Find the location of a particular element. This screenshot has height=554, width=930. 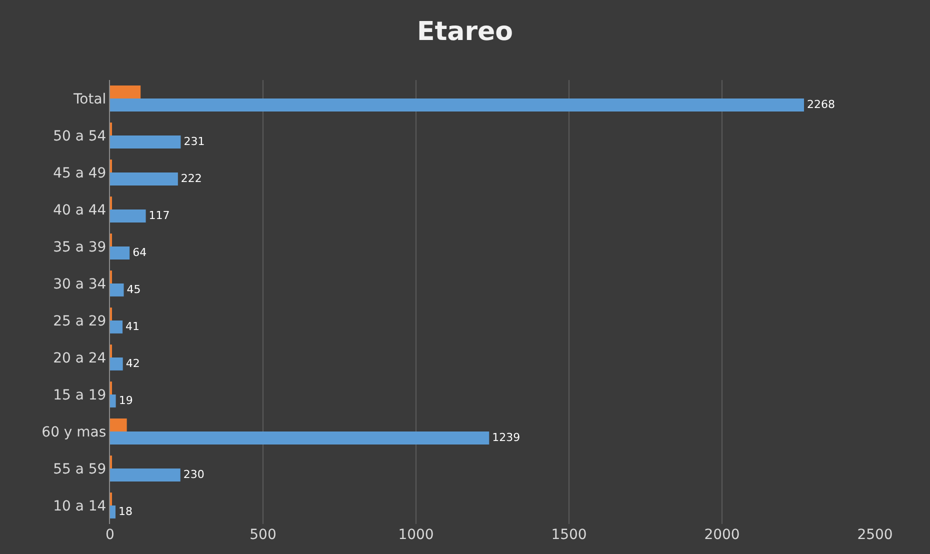

y-tick-label: 40 a 44 is located at coordinates (79, 210).